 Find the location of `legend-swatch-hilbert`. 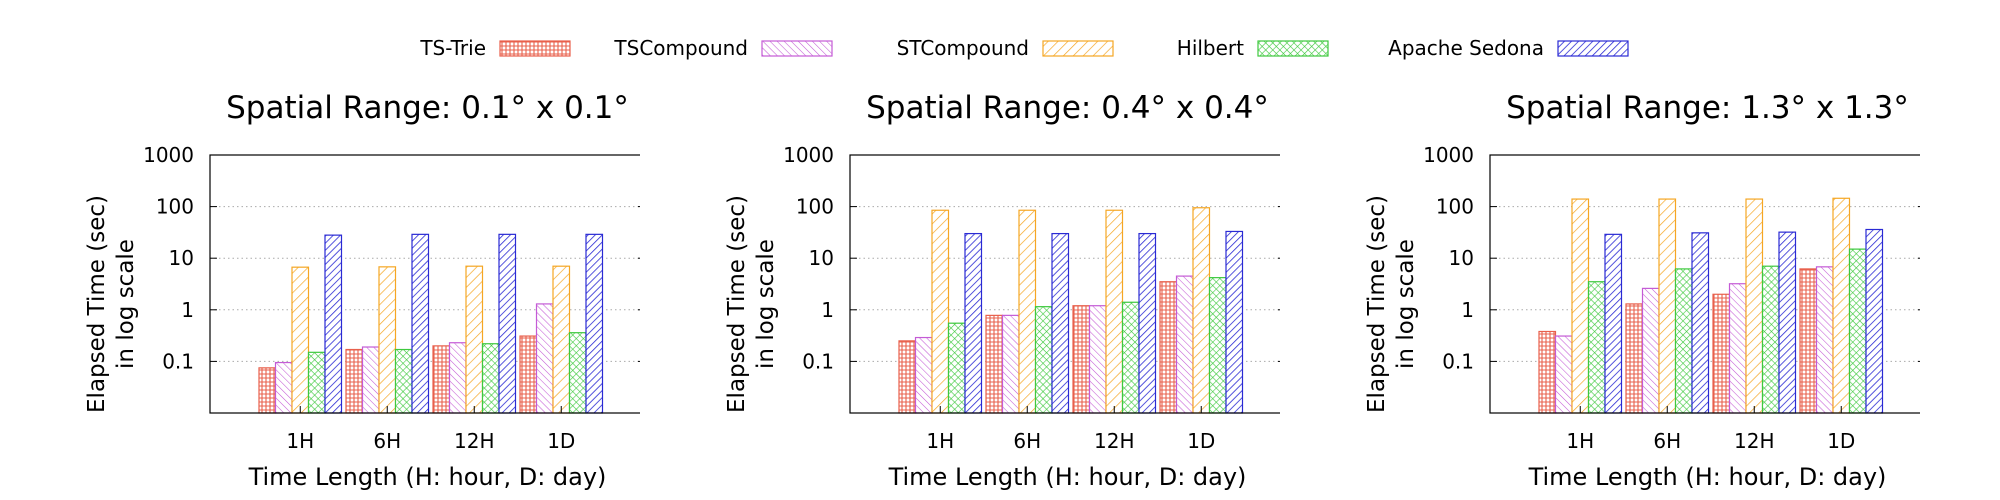

legend-swatch-hilbert is located at coordinates (1293, 48).